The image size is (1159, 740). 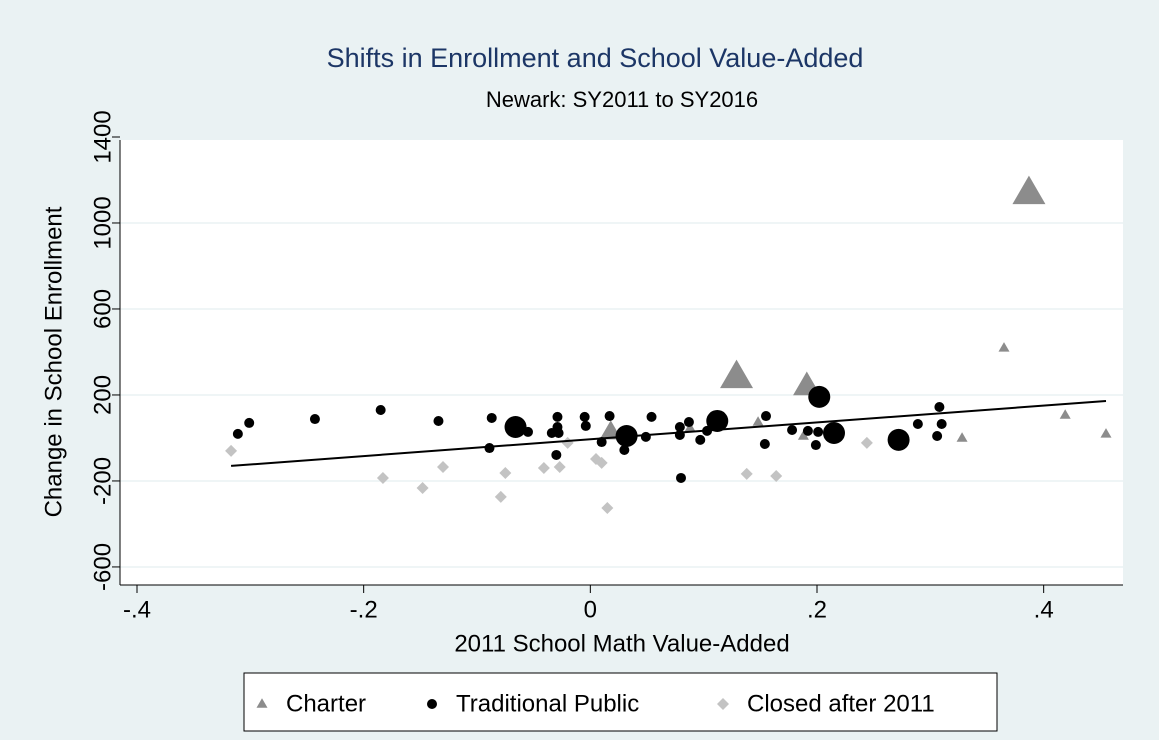 I want to click on y-tick-label: 200, so click(x=102, y=395).